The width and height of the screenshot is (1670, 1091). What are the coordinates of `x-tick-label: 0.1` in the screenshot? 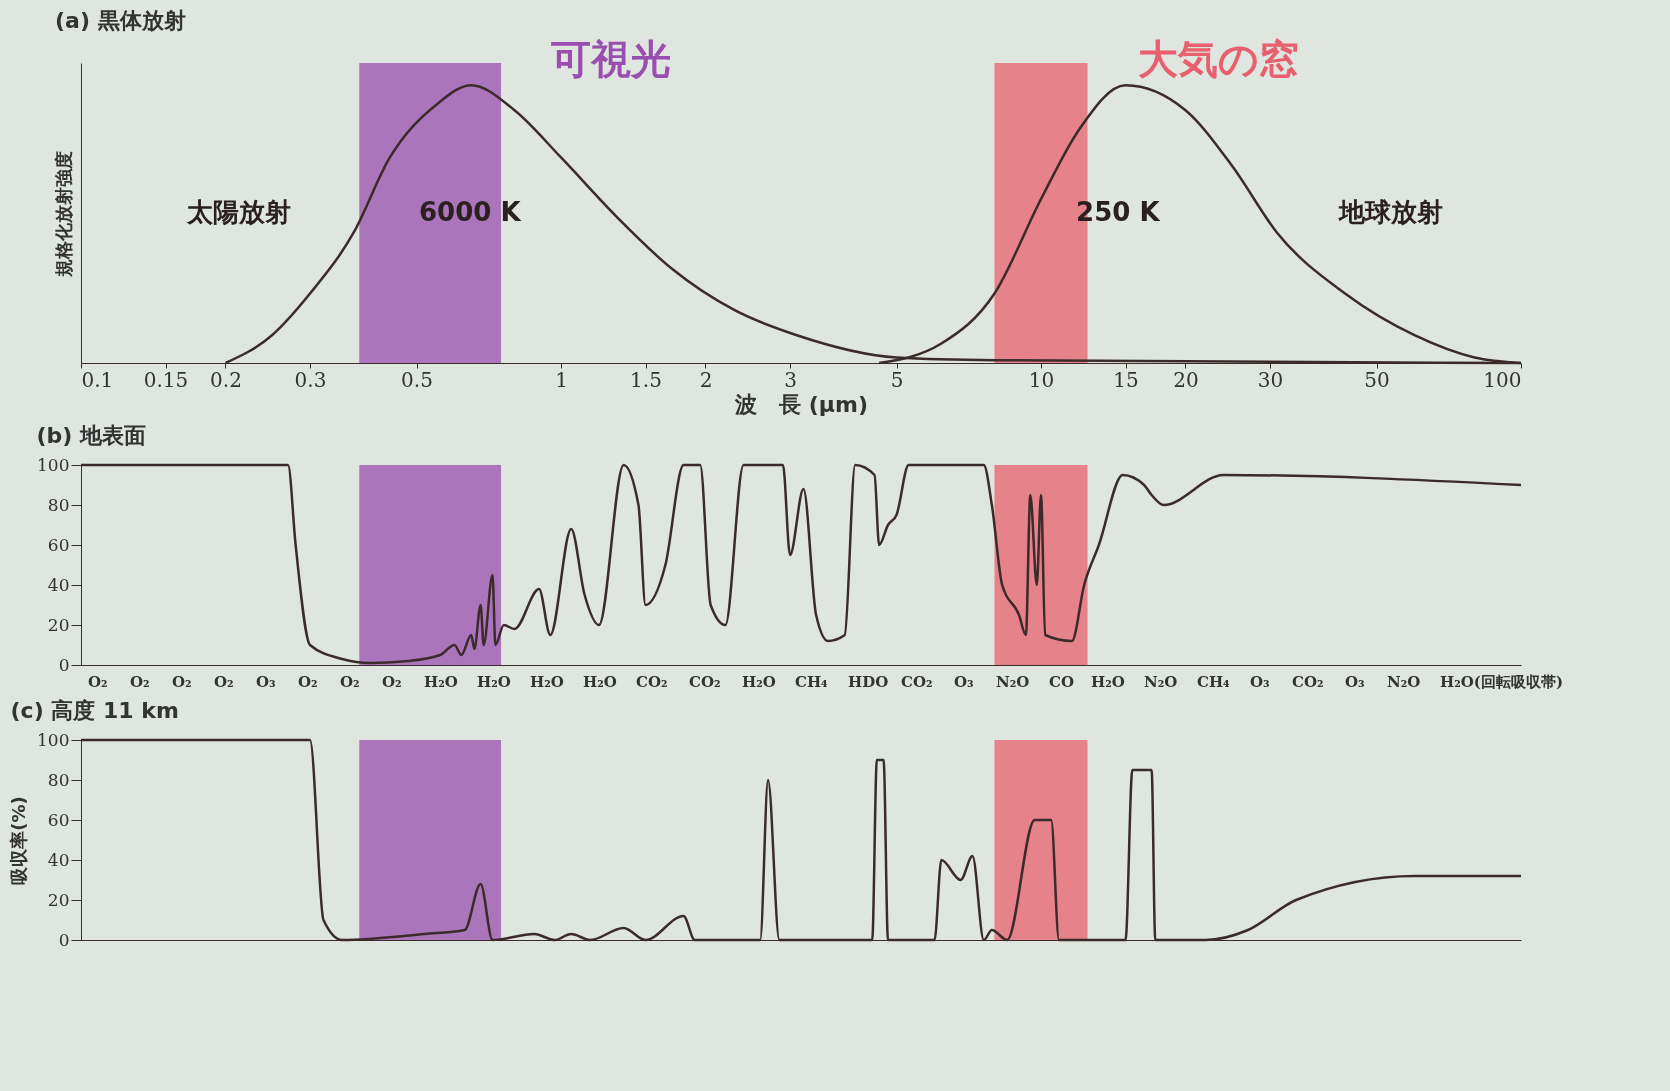 It's located at (97, 379).